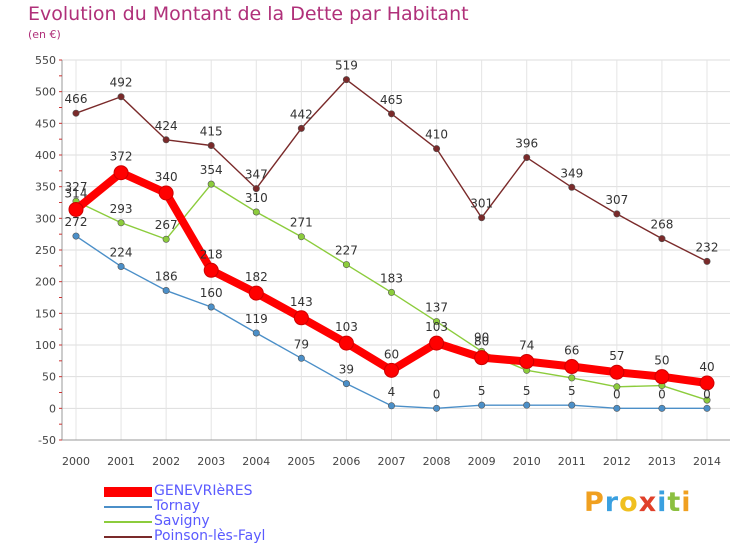 Image resolution: width=750 pixels, height=550 pixels. I want to click on x-tick-label: 2012, so click(617, 461).